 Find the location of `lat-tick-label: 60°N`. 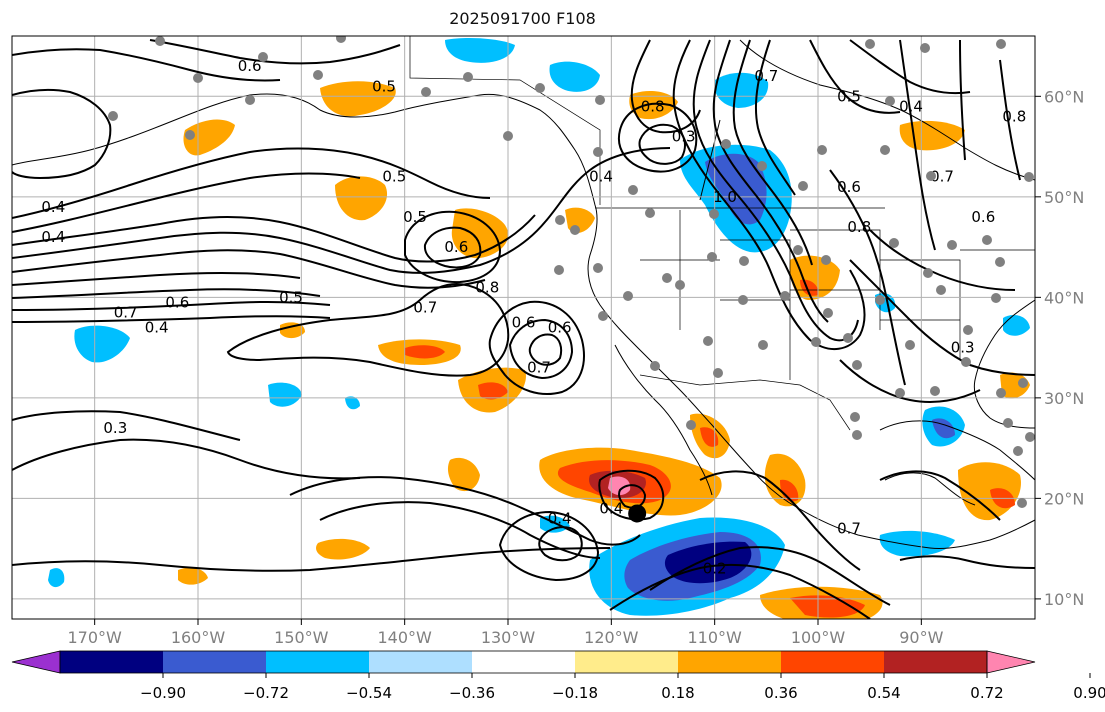

lat-tick-label: 60°N is located at coordinates (1064, 96).